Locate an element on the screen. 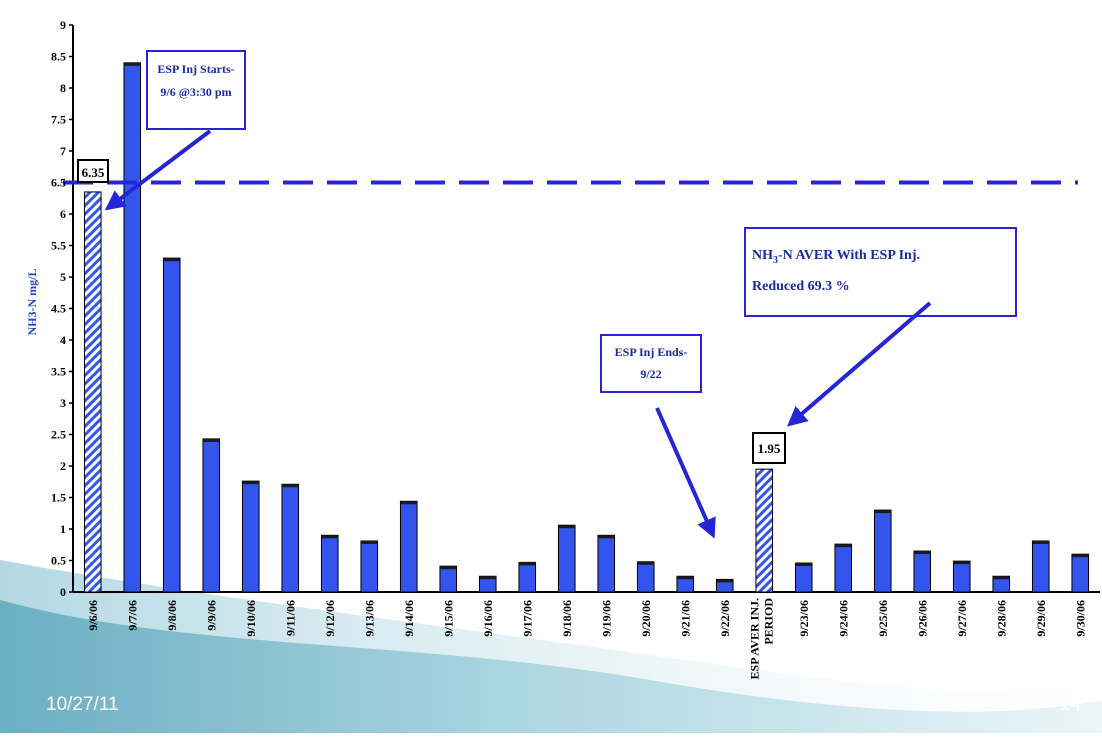 The height and width of the screenshot is (738, 1102). footer-date: 10/27/11 is located at coordinates (82, 704).